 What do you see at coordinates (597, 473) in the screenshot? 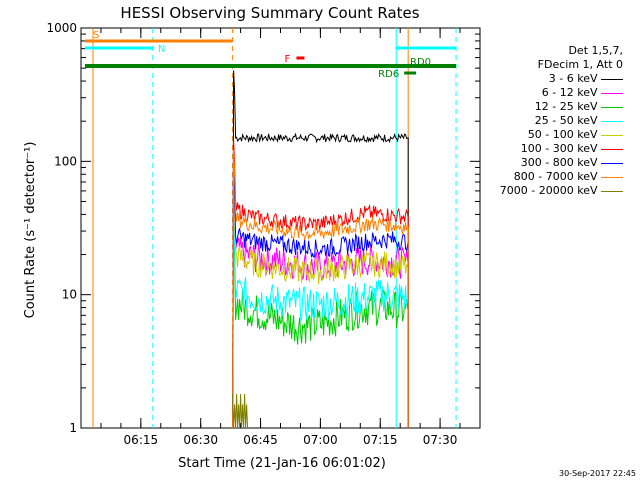
I see `timestamp-annotation: 30-Sep-2017 22:45` at bounding box center [597, 473].